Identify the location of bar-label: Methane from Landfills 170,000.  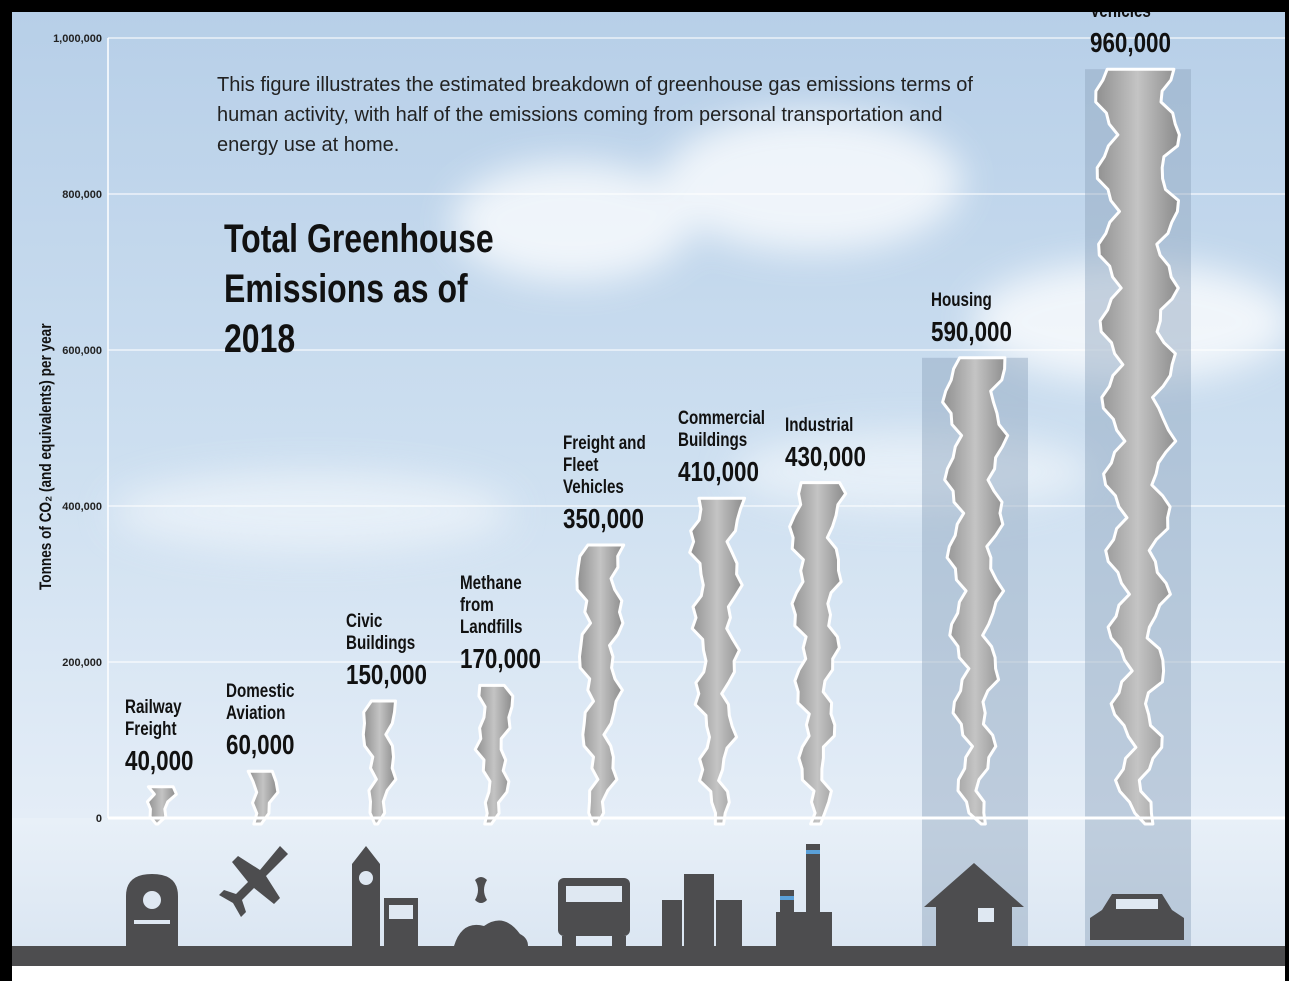
(508, 624).